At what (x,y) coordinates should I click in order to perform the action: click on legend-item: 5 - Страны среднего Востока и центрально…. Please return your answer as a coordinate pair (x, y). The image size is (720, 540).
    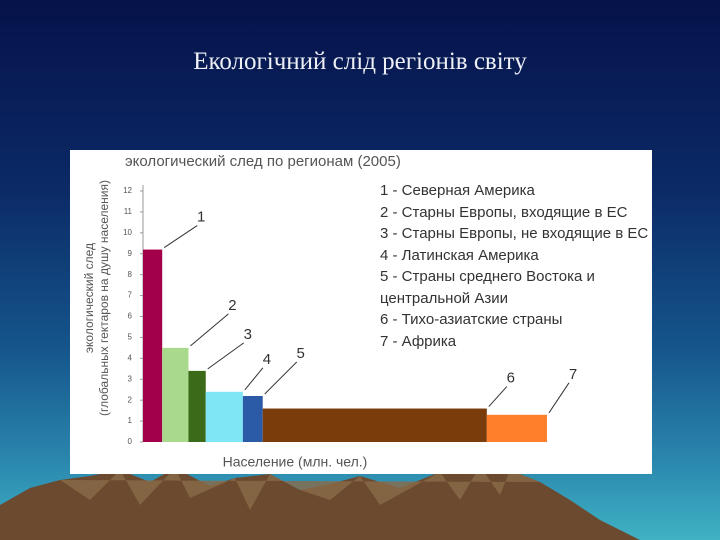
    Looking at the image, I should click on (487, 287).